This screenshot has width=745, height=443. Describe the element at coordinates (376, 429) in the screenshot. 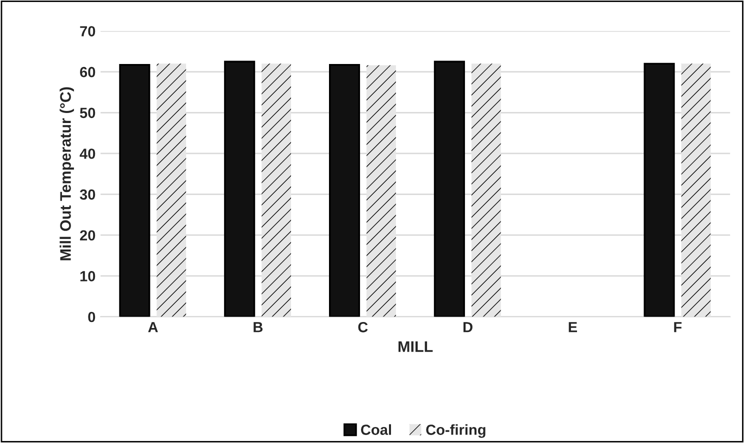

I see `legend-label: Coal` at that location.